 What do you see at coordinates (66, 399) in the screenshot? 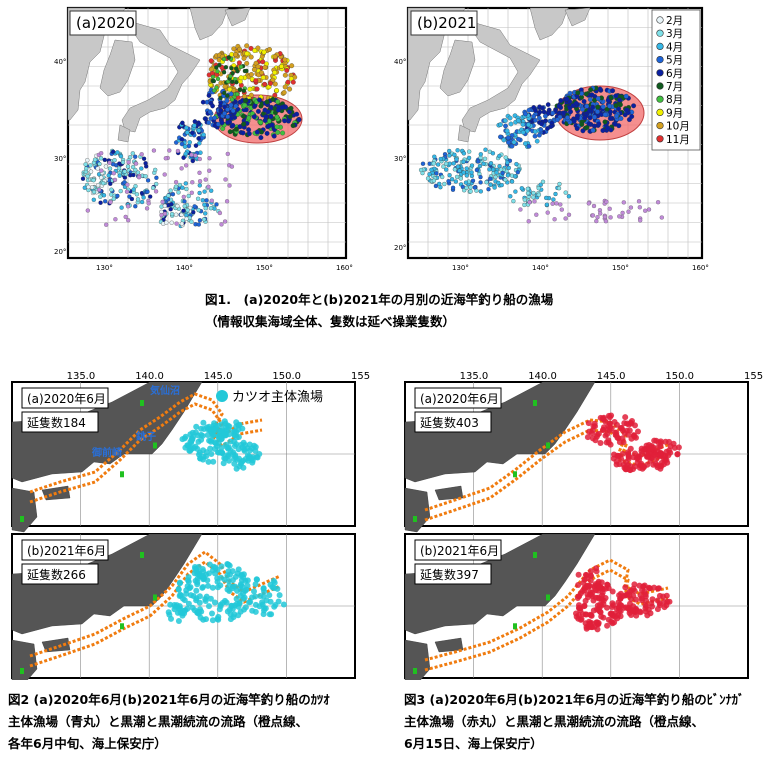
I see `panel-title: (a)2020年6月` at bounding box center [66, 399].